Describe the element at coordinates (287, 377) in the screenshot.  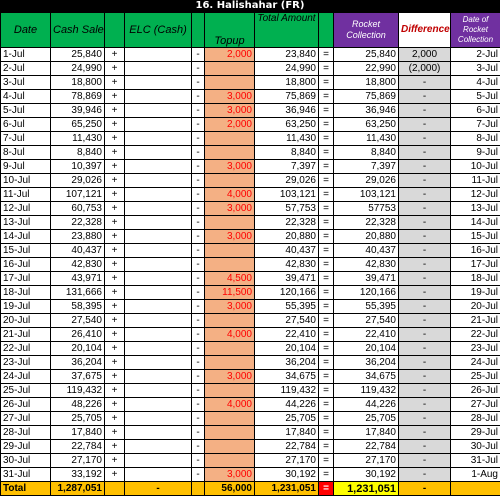
I see `cell-total-amount: 34,675` at that location.